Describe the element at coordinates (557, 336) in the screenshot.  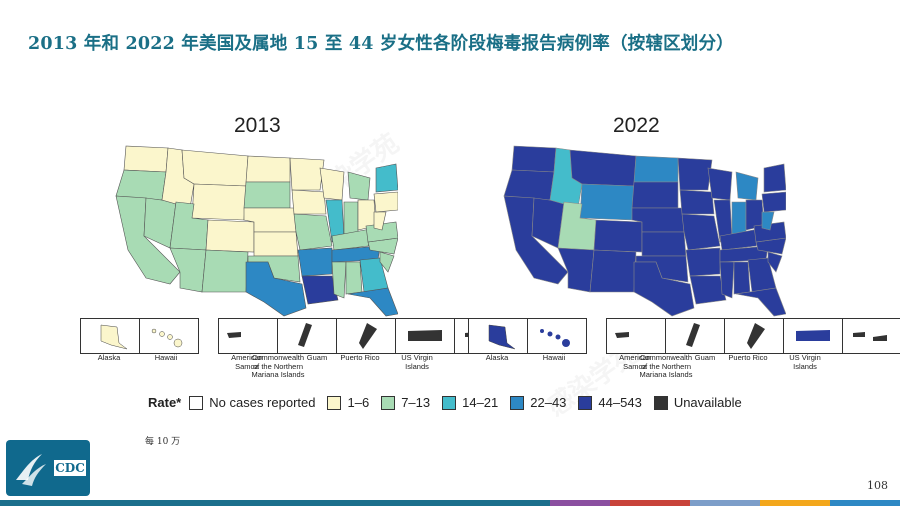
I see `inset-hawaii` at that location.